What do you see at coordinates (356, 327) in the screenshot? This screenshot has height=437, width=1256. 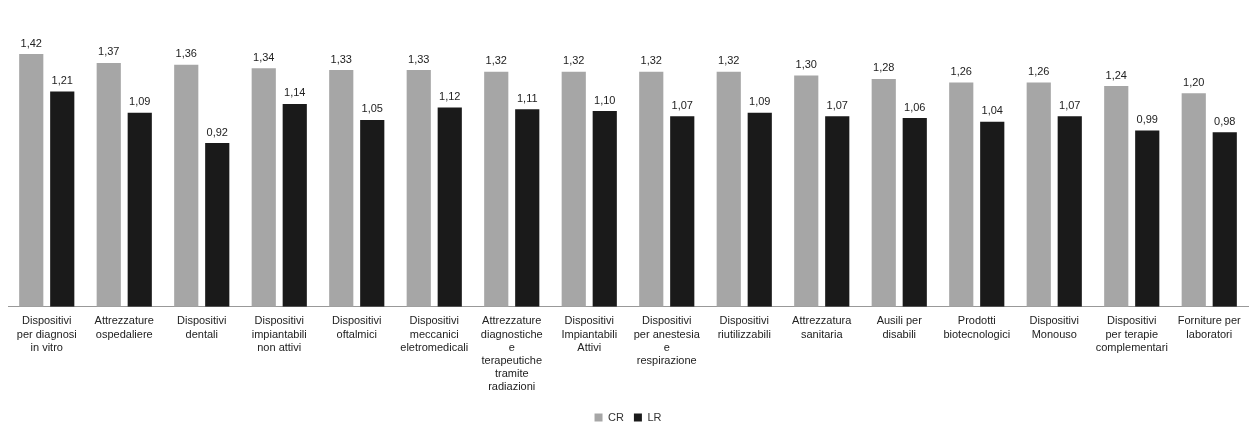 I see `x-tick-label: Dispositivi oftalmici` at bounding box center [356, 327].